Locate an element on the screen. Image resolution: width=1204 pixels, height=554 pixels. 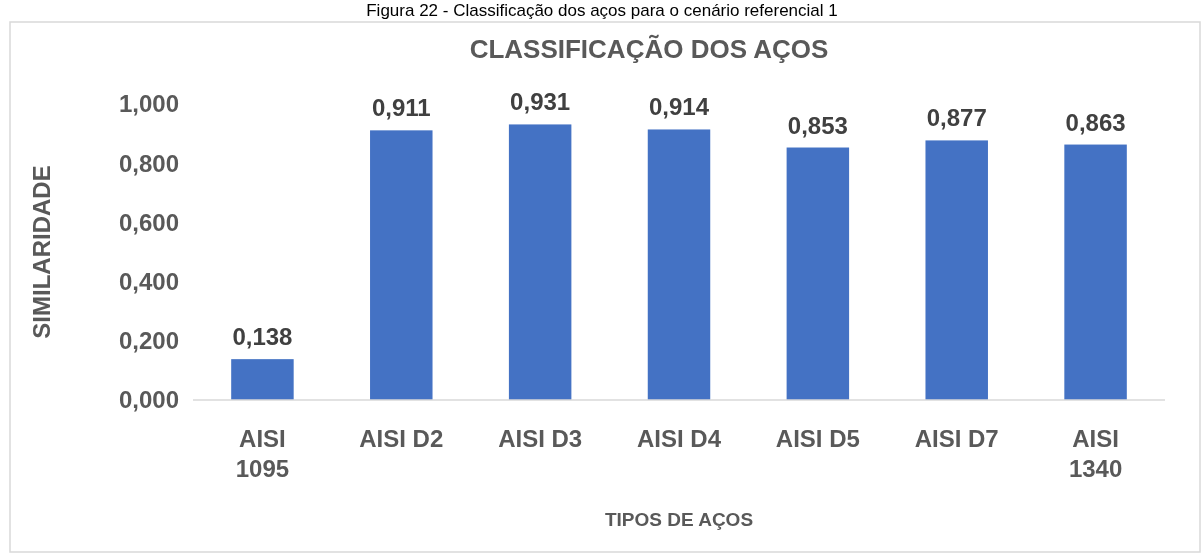
data-label: 0,911 is located at coordinates (401, 108).